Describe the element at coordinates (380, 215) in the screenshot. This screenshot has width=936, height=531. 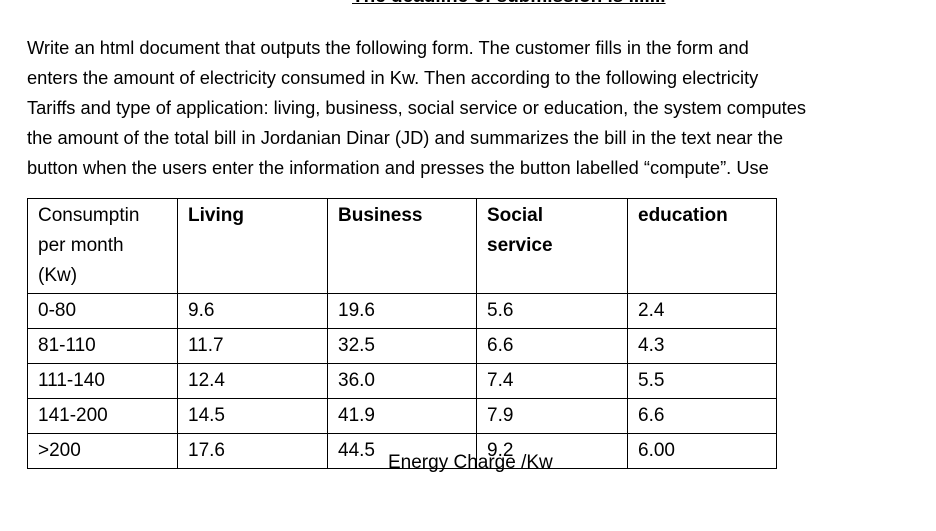
I see `header-line: Business` at that location.